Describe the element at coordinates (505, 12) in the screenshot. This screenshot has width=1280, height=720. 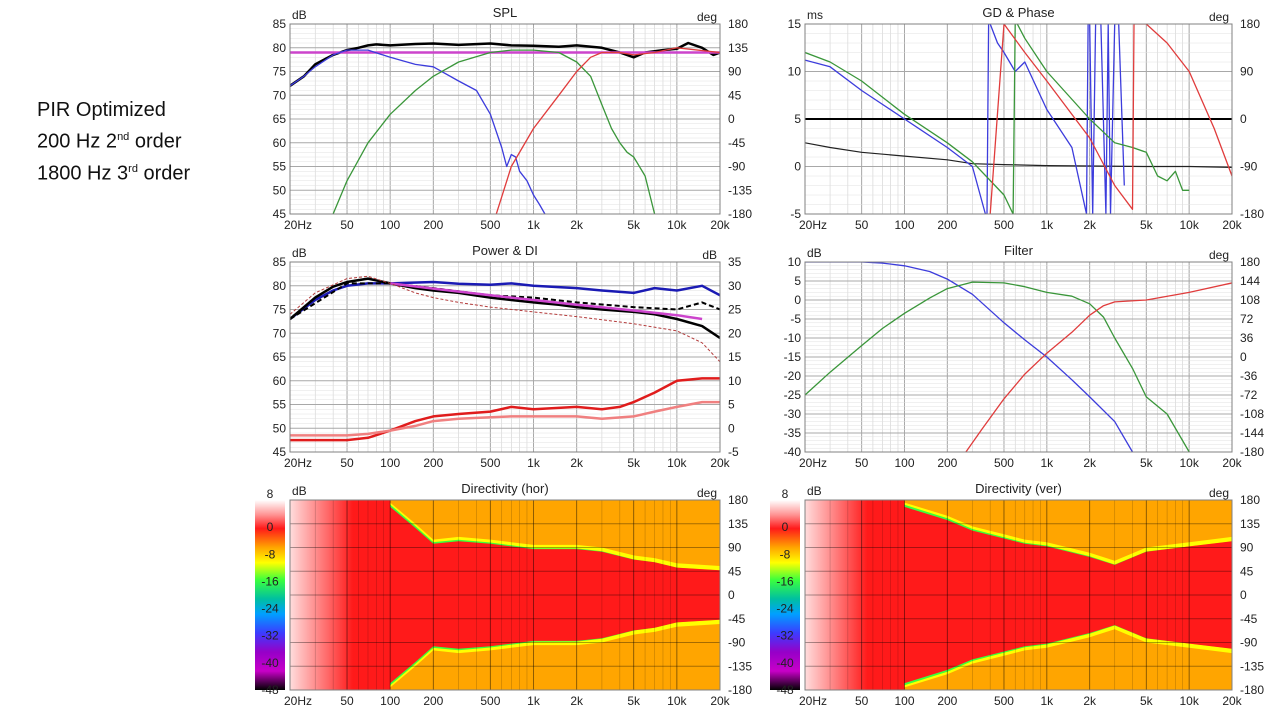
I see `chart-title: SPL` at that location.